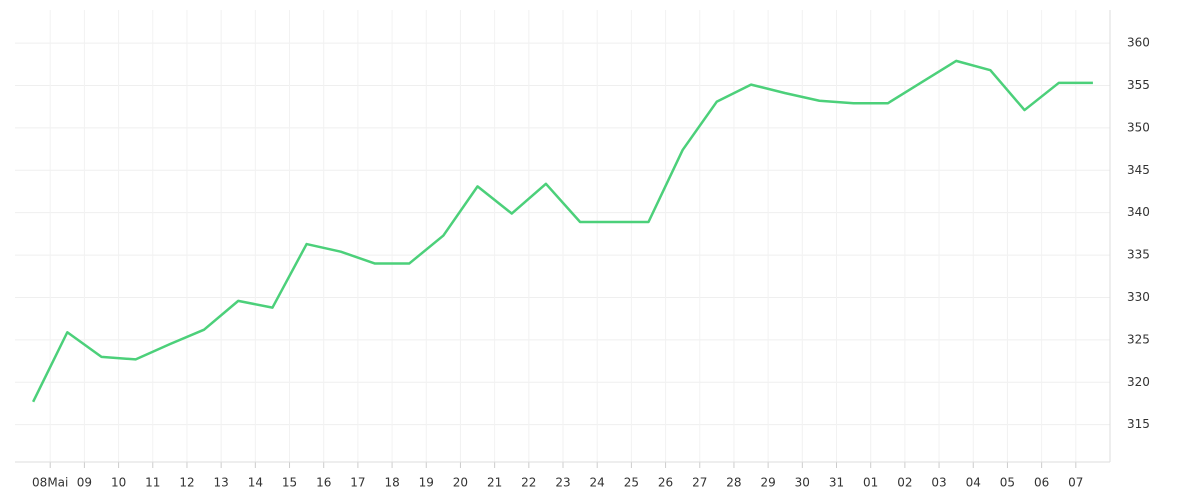 Image resolution: width=1200 pixels, height=500 pixels. What do you see at coordinates (494, 483) in the screenshot?
I see `x-tick-label: 21` at bounding box center [494, 483].